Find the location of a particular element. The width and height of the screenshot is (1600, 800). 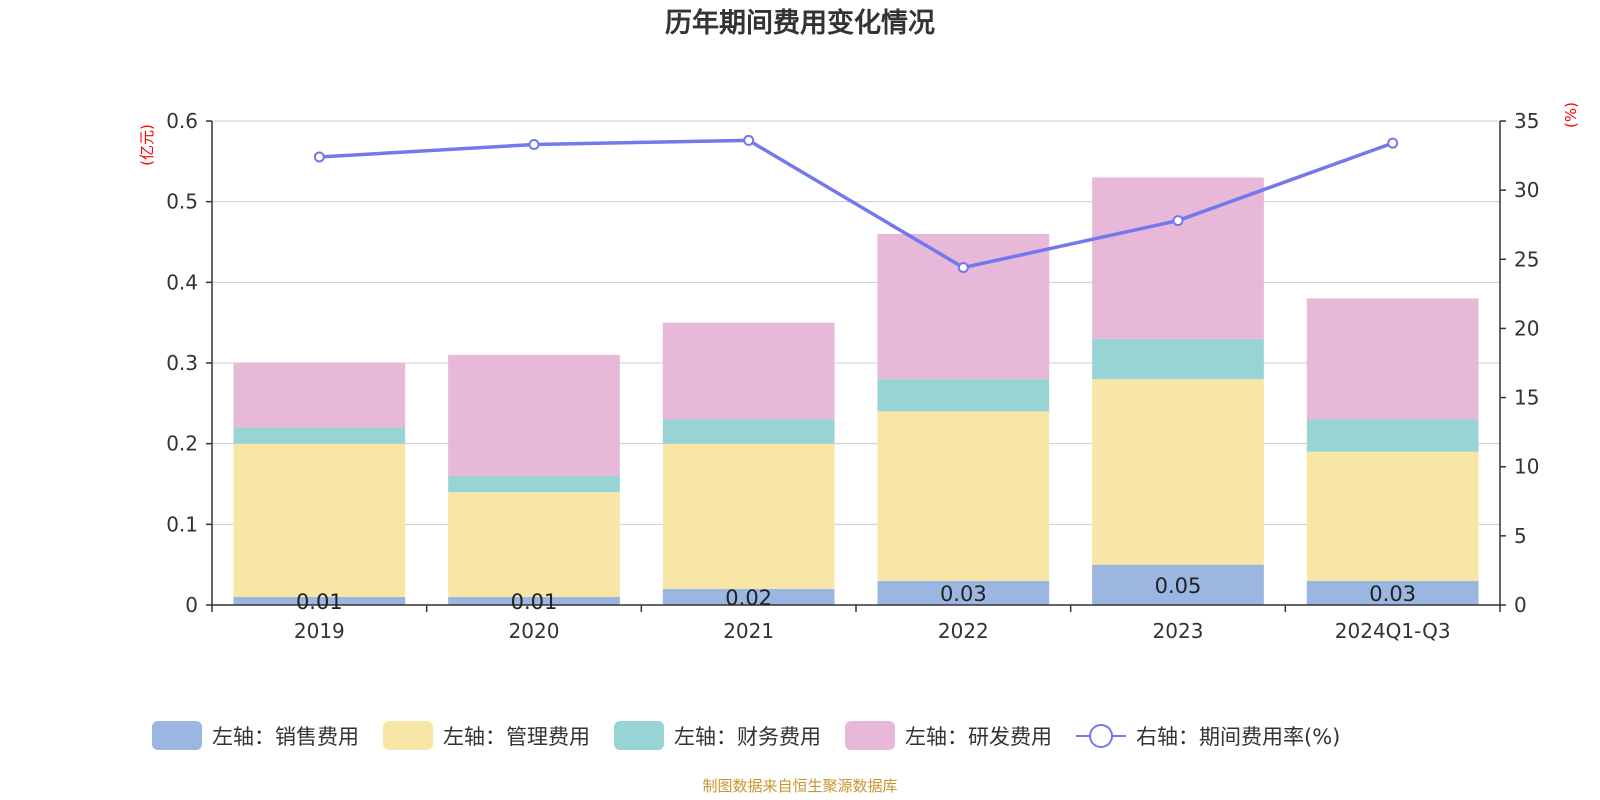

line-path is located at coordinates (856, 204).